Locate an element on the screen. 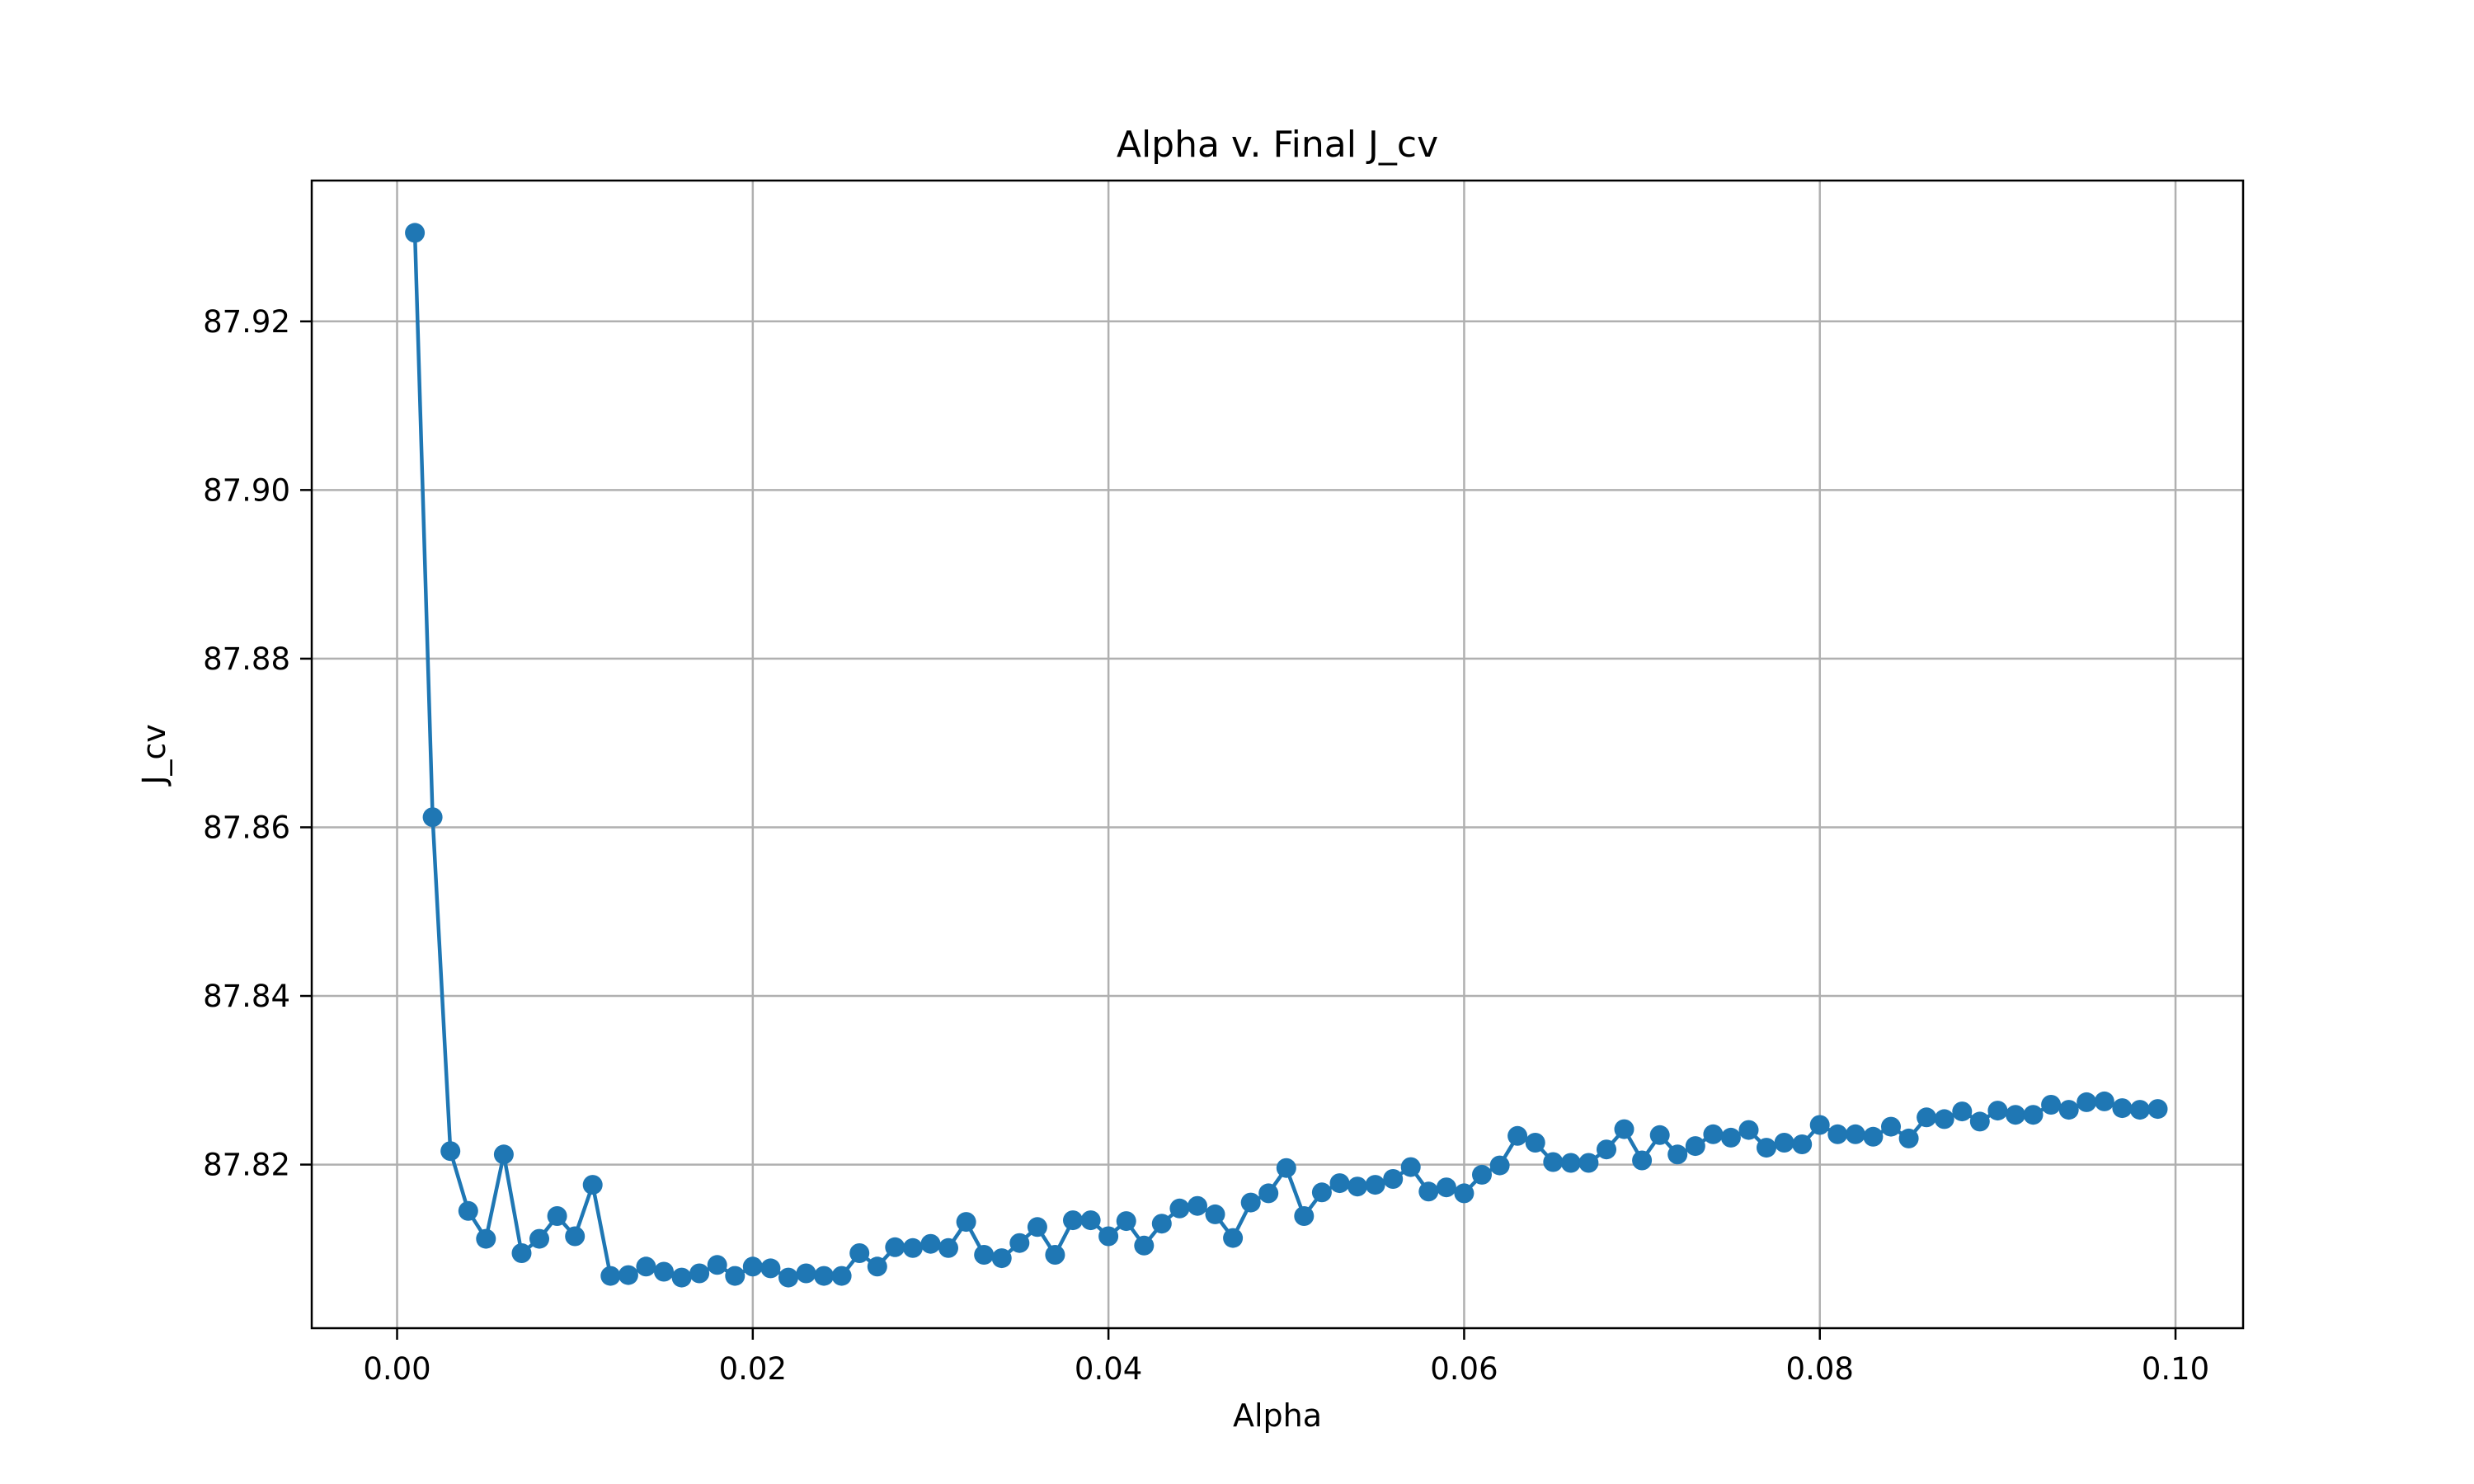 The width and height of the screenshot is (2474, 1484). x-tick-label: 0.04 is located at coordinates (1108, 1369).